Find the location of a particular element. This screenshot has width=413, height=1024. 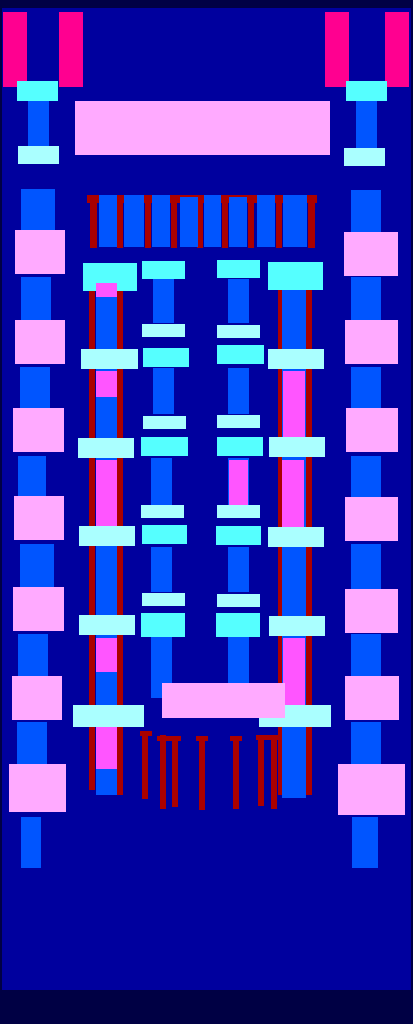

inner-right-column is located at coordinates (295, 530).